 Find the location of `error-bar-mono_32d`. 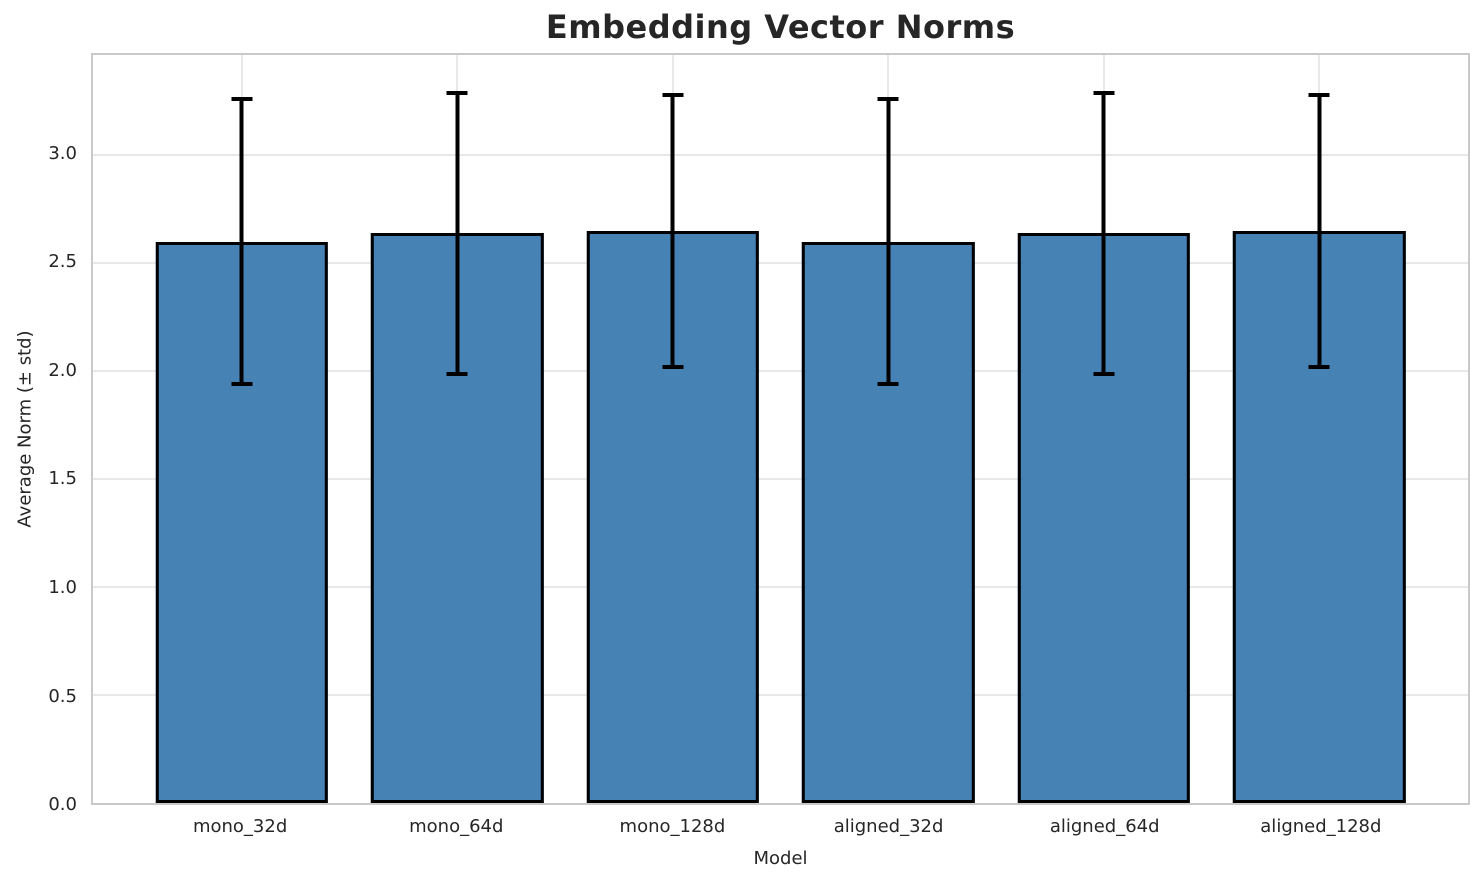

error-bar-mono_32d is located at coordinates (242, 242).